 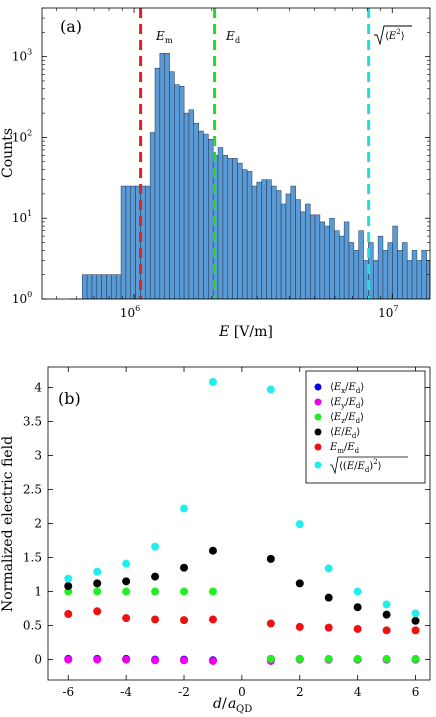 I want to click on scatter-xlabel: d / a QD, so click(x=232, y=705).